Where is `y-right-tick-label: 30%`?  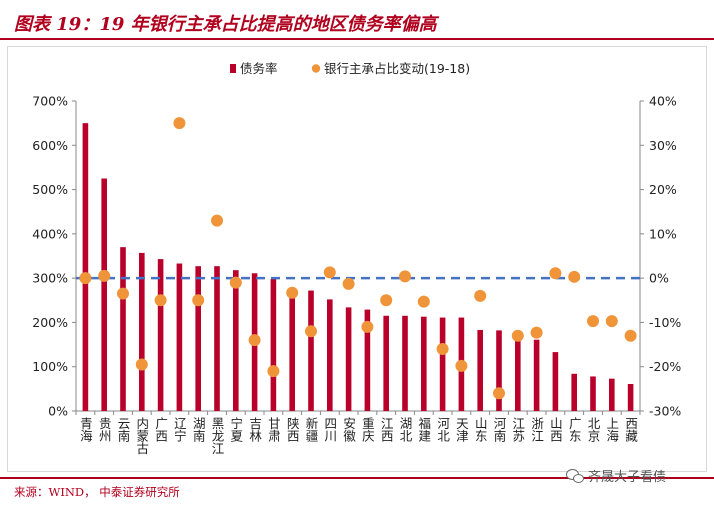
y-right-tick-label: 30% is located at coordinates (663, 145).